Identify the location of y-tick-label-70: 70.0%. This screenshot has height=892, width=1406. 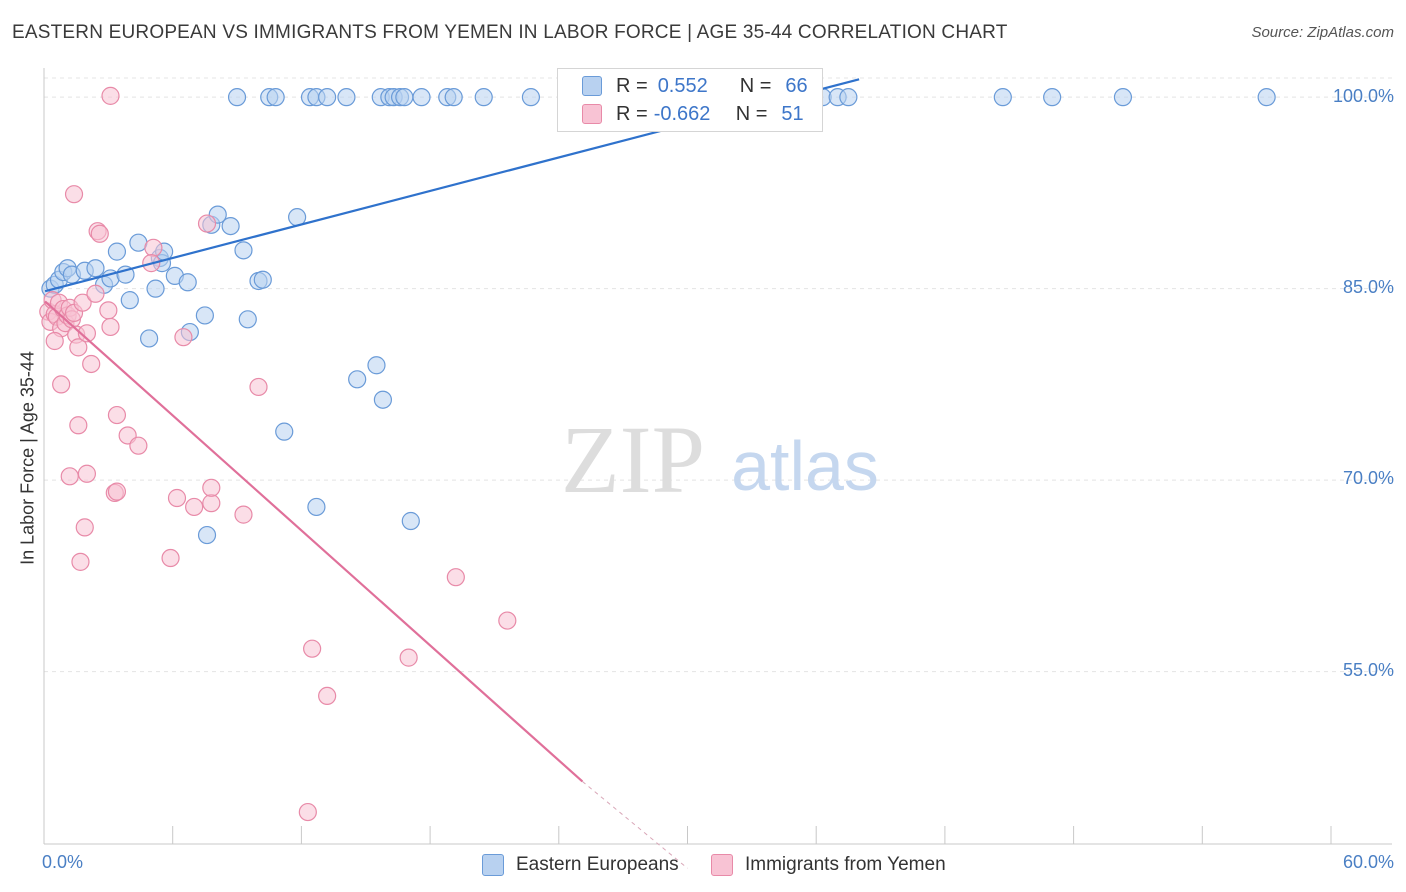
(1368, 478).